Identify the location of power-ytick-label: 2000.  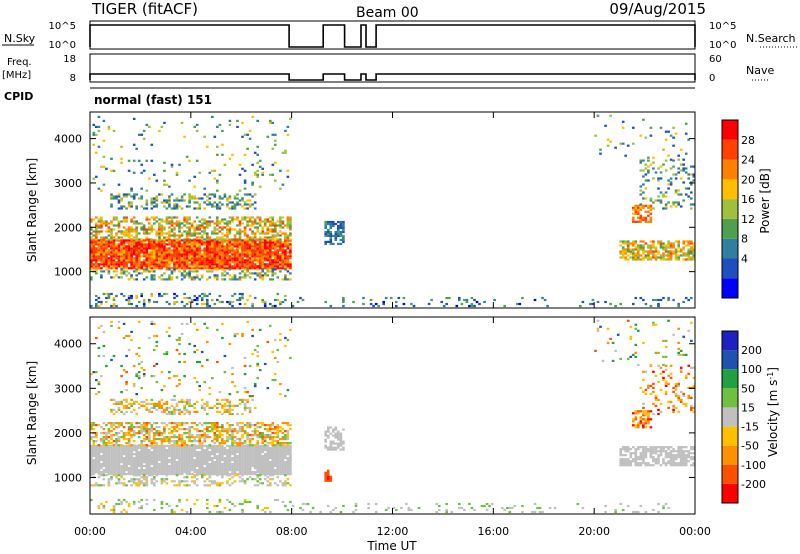
(68, 227).